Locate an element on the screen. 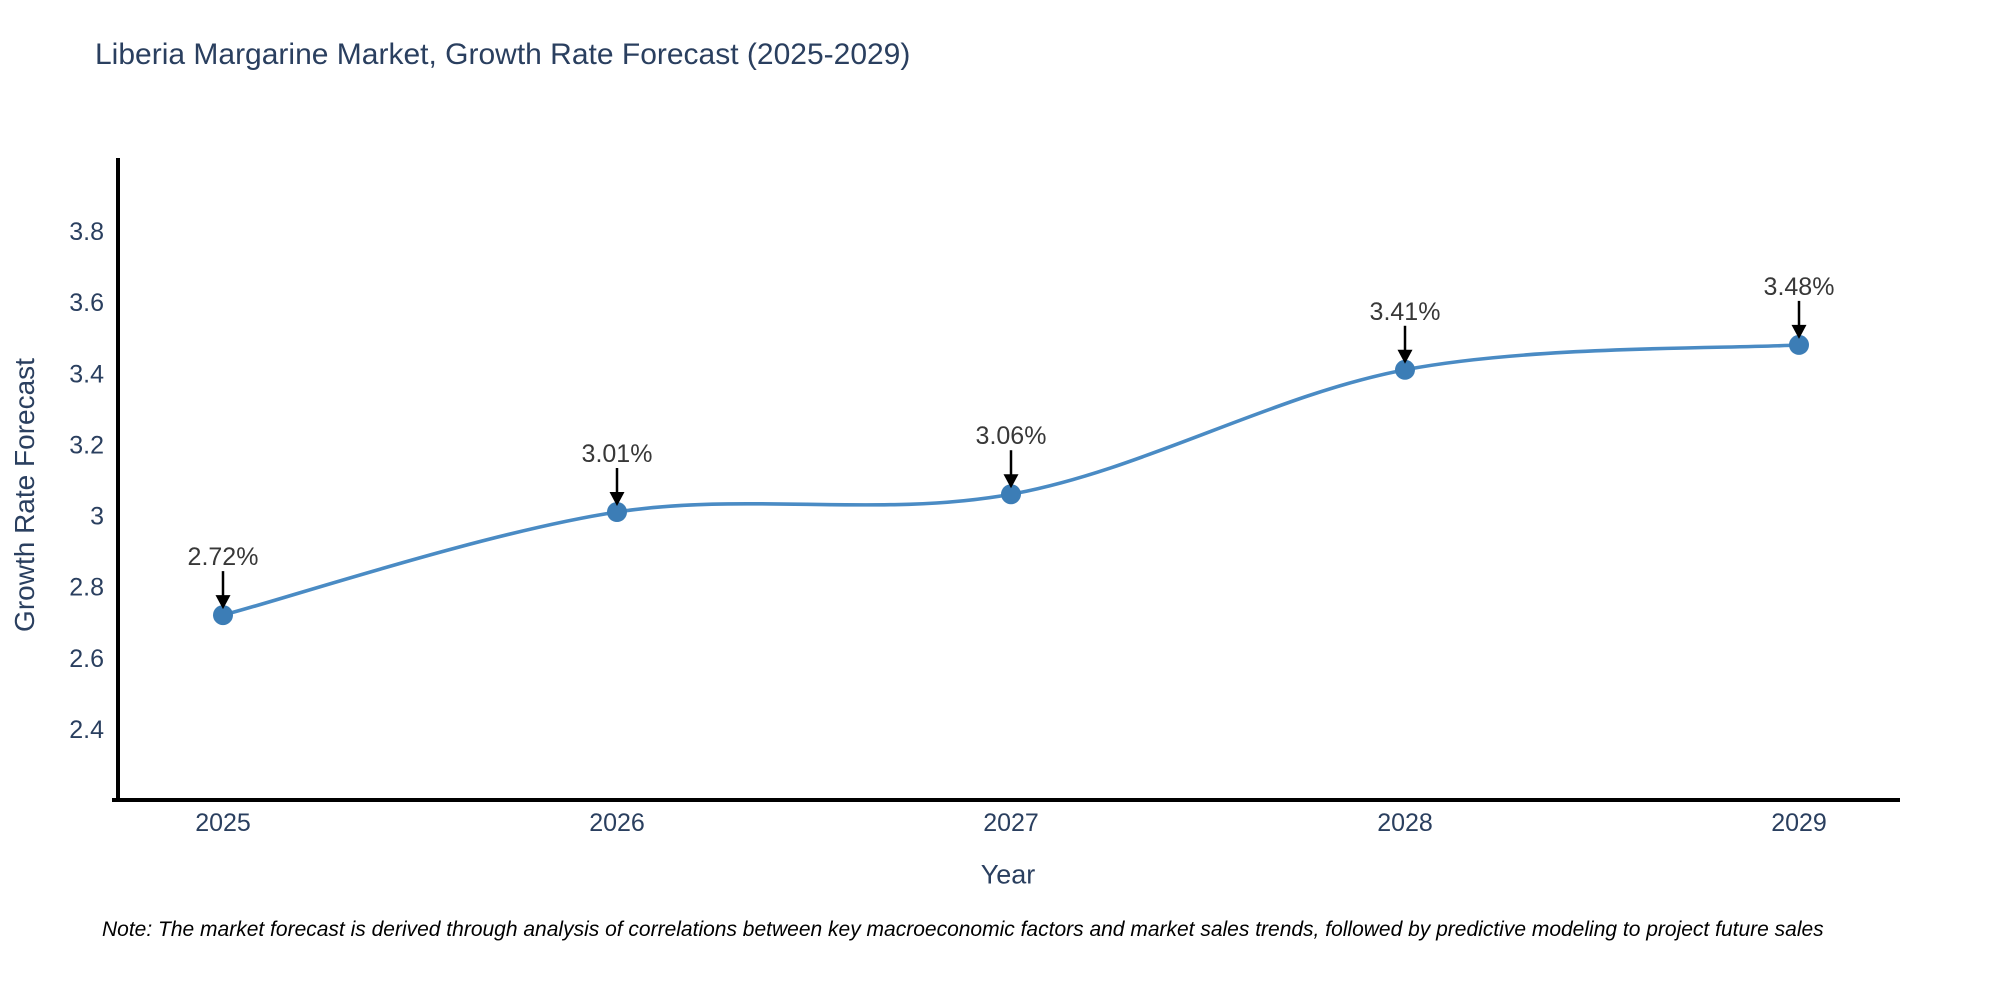  x-tick-label: 2029 is located at coordinates (1799, 823).